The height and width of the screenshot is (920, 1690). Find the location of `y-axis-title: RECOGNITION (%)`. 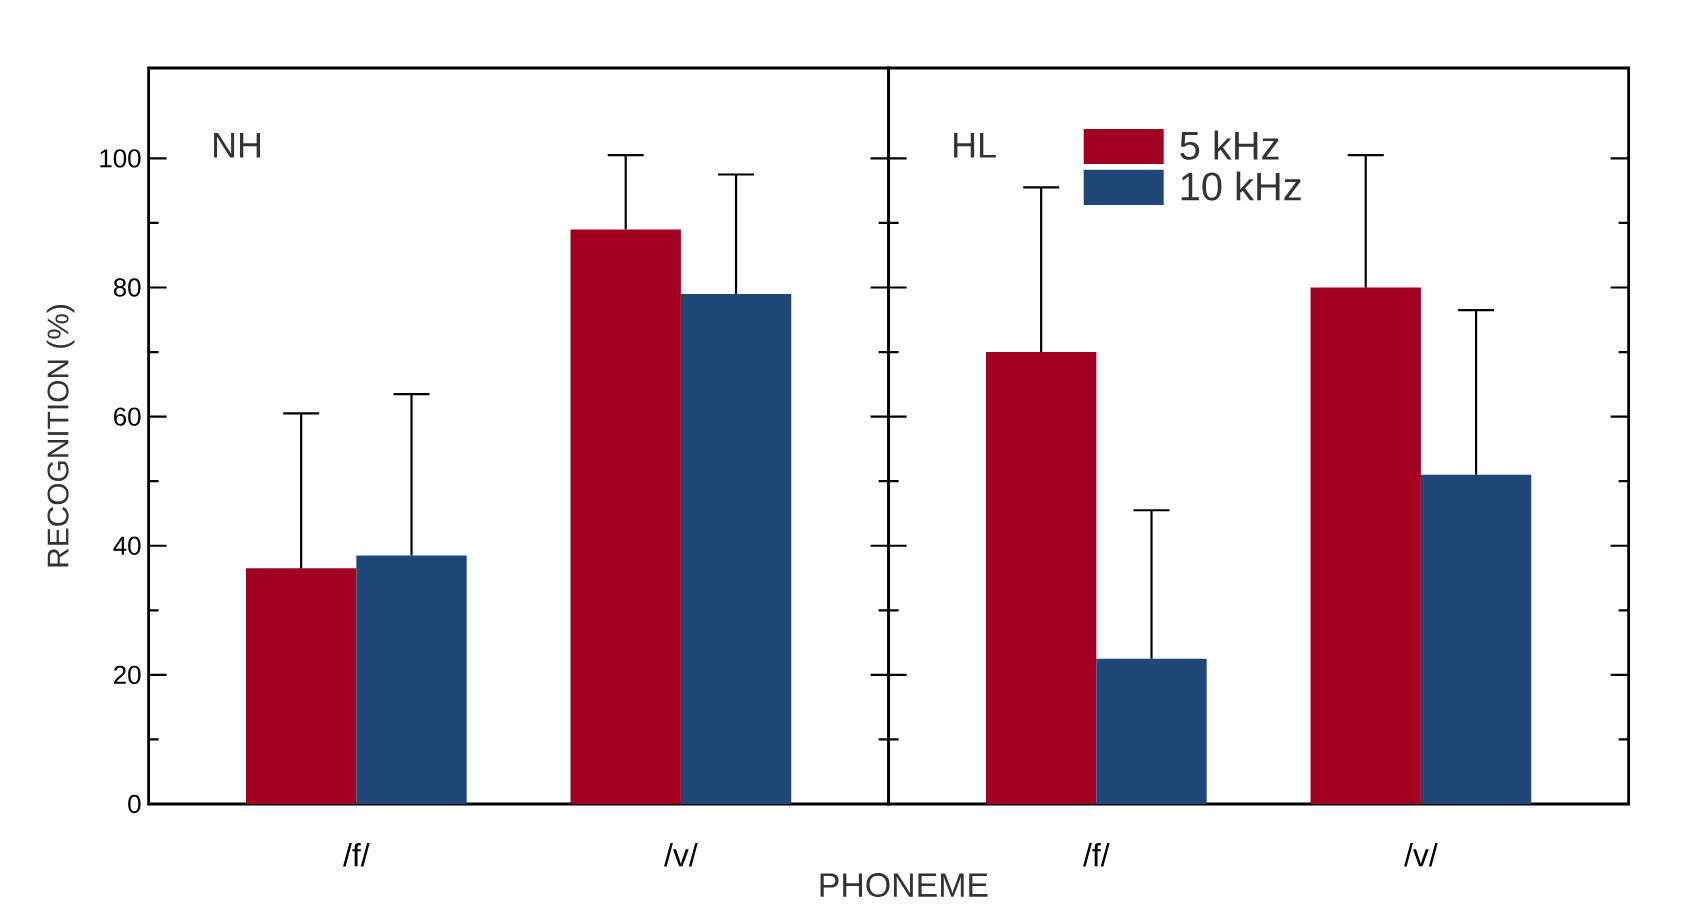

y-axis-title: RECOGNITION (%) is located at coordinates (60, 436).